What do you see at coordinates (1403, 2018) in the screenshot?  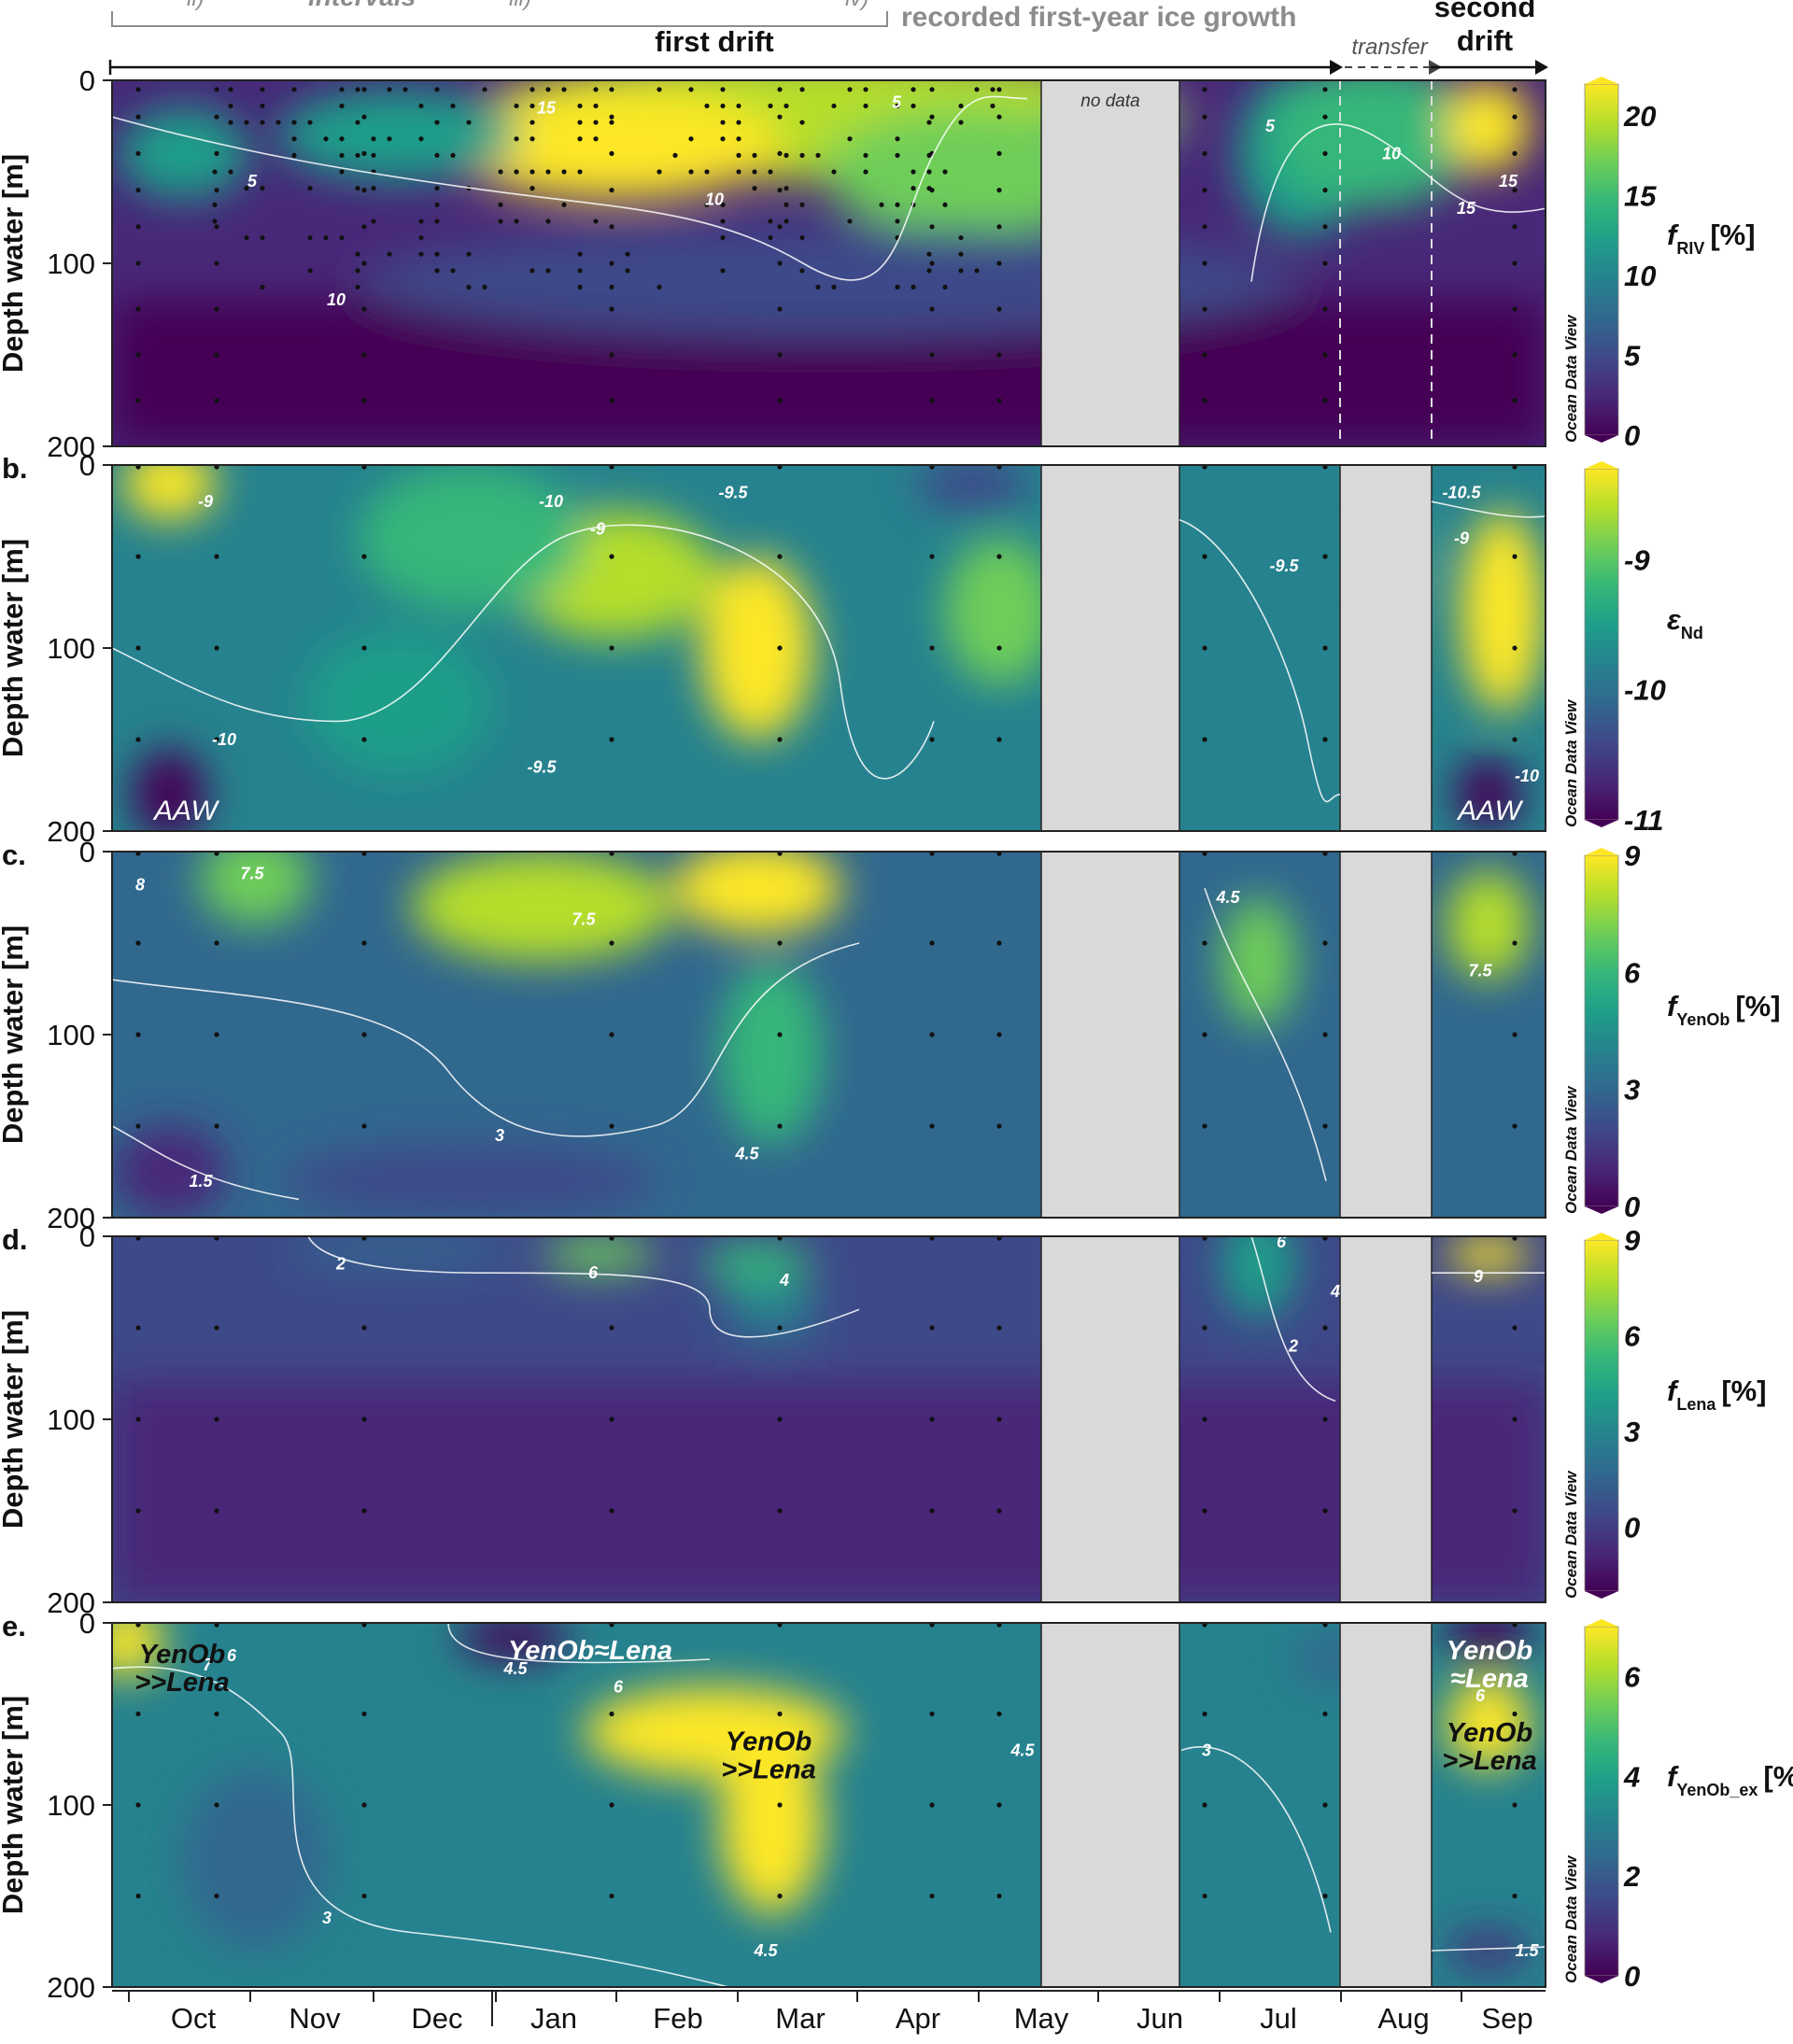 I see `month-label: Aug` at bounding box center [1403, 2018].